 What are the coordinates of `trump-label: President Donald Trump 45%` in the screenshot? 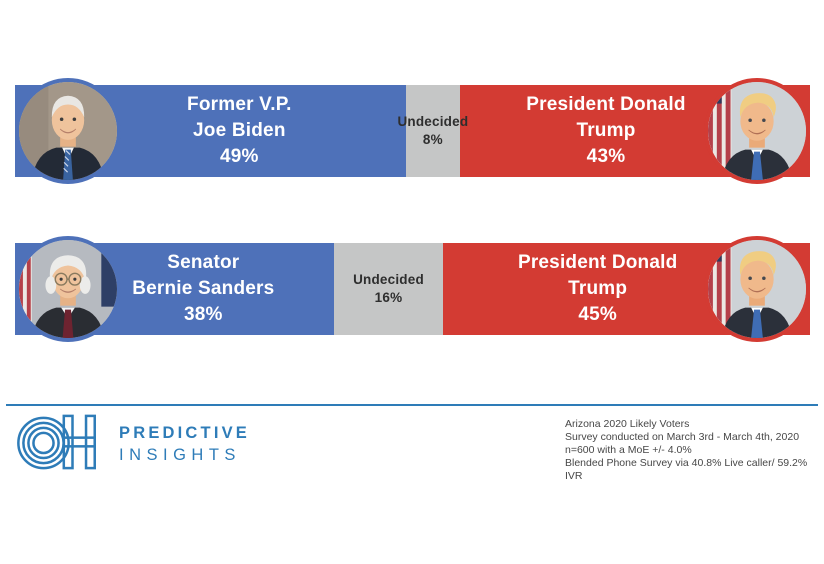 It's located at (597, 289).